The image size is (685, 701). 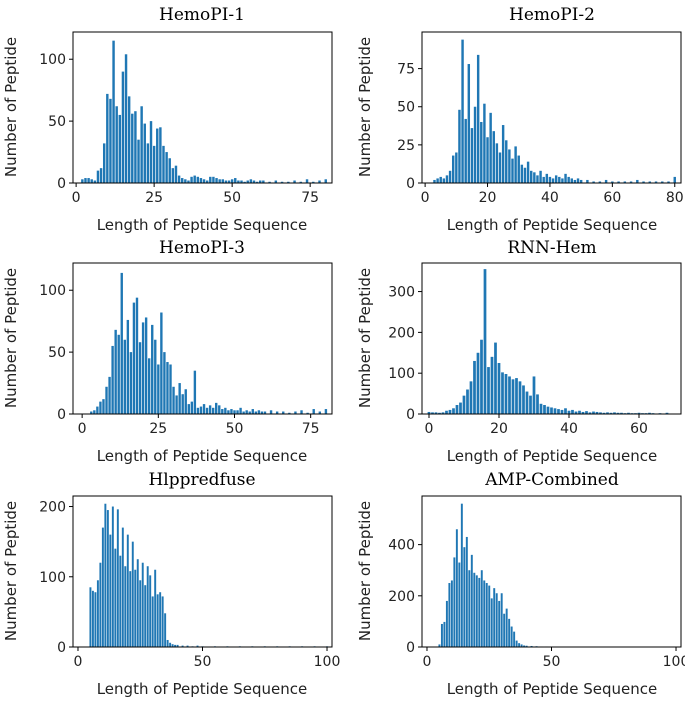 I want to click on ticks: 0 50 100 0 200 400, so click(x=536, y=604).